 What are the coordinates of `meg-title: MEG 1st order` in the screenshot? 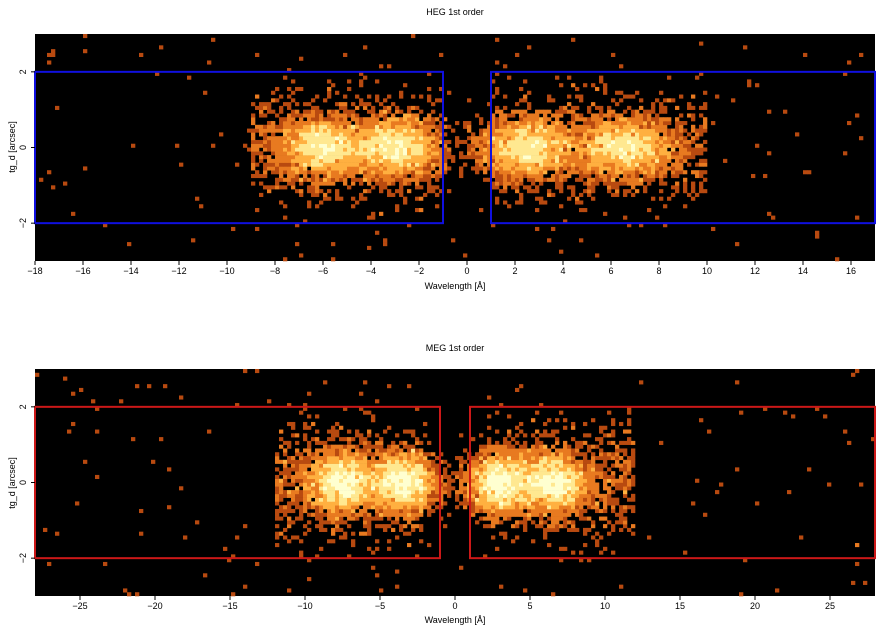 It's located at (455, 348).